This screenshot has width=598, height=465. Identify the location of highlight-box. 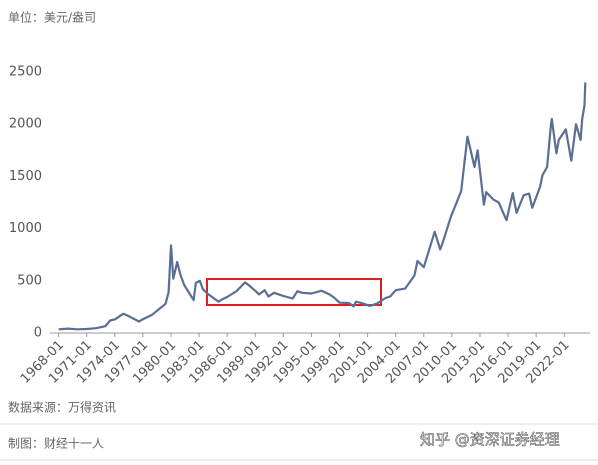
(294, 292).